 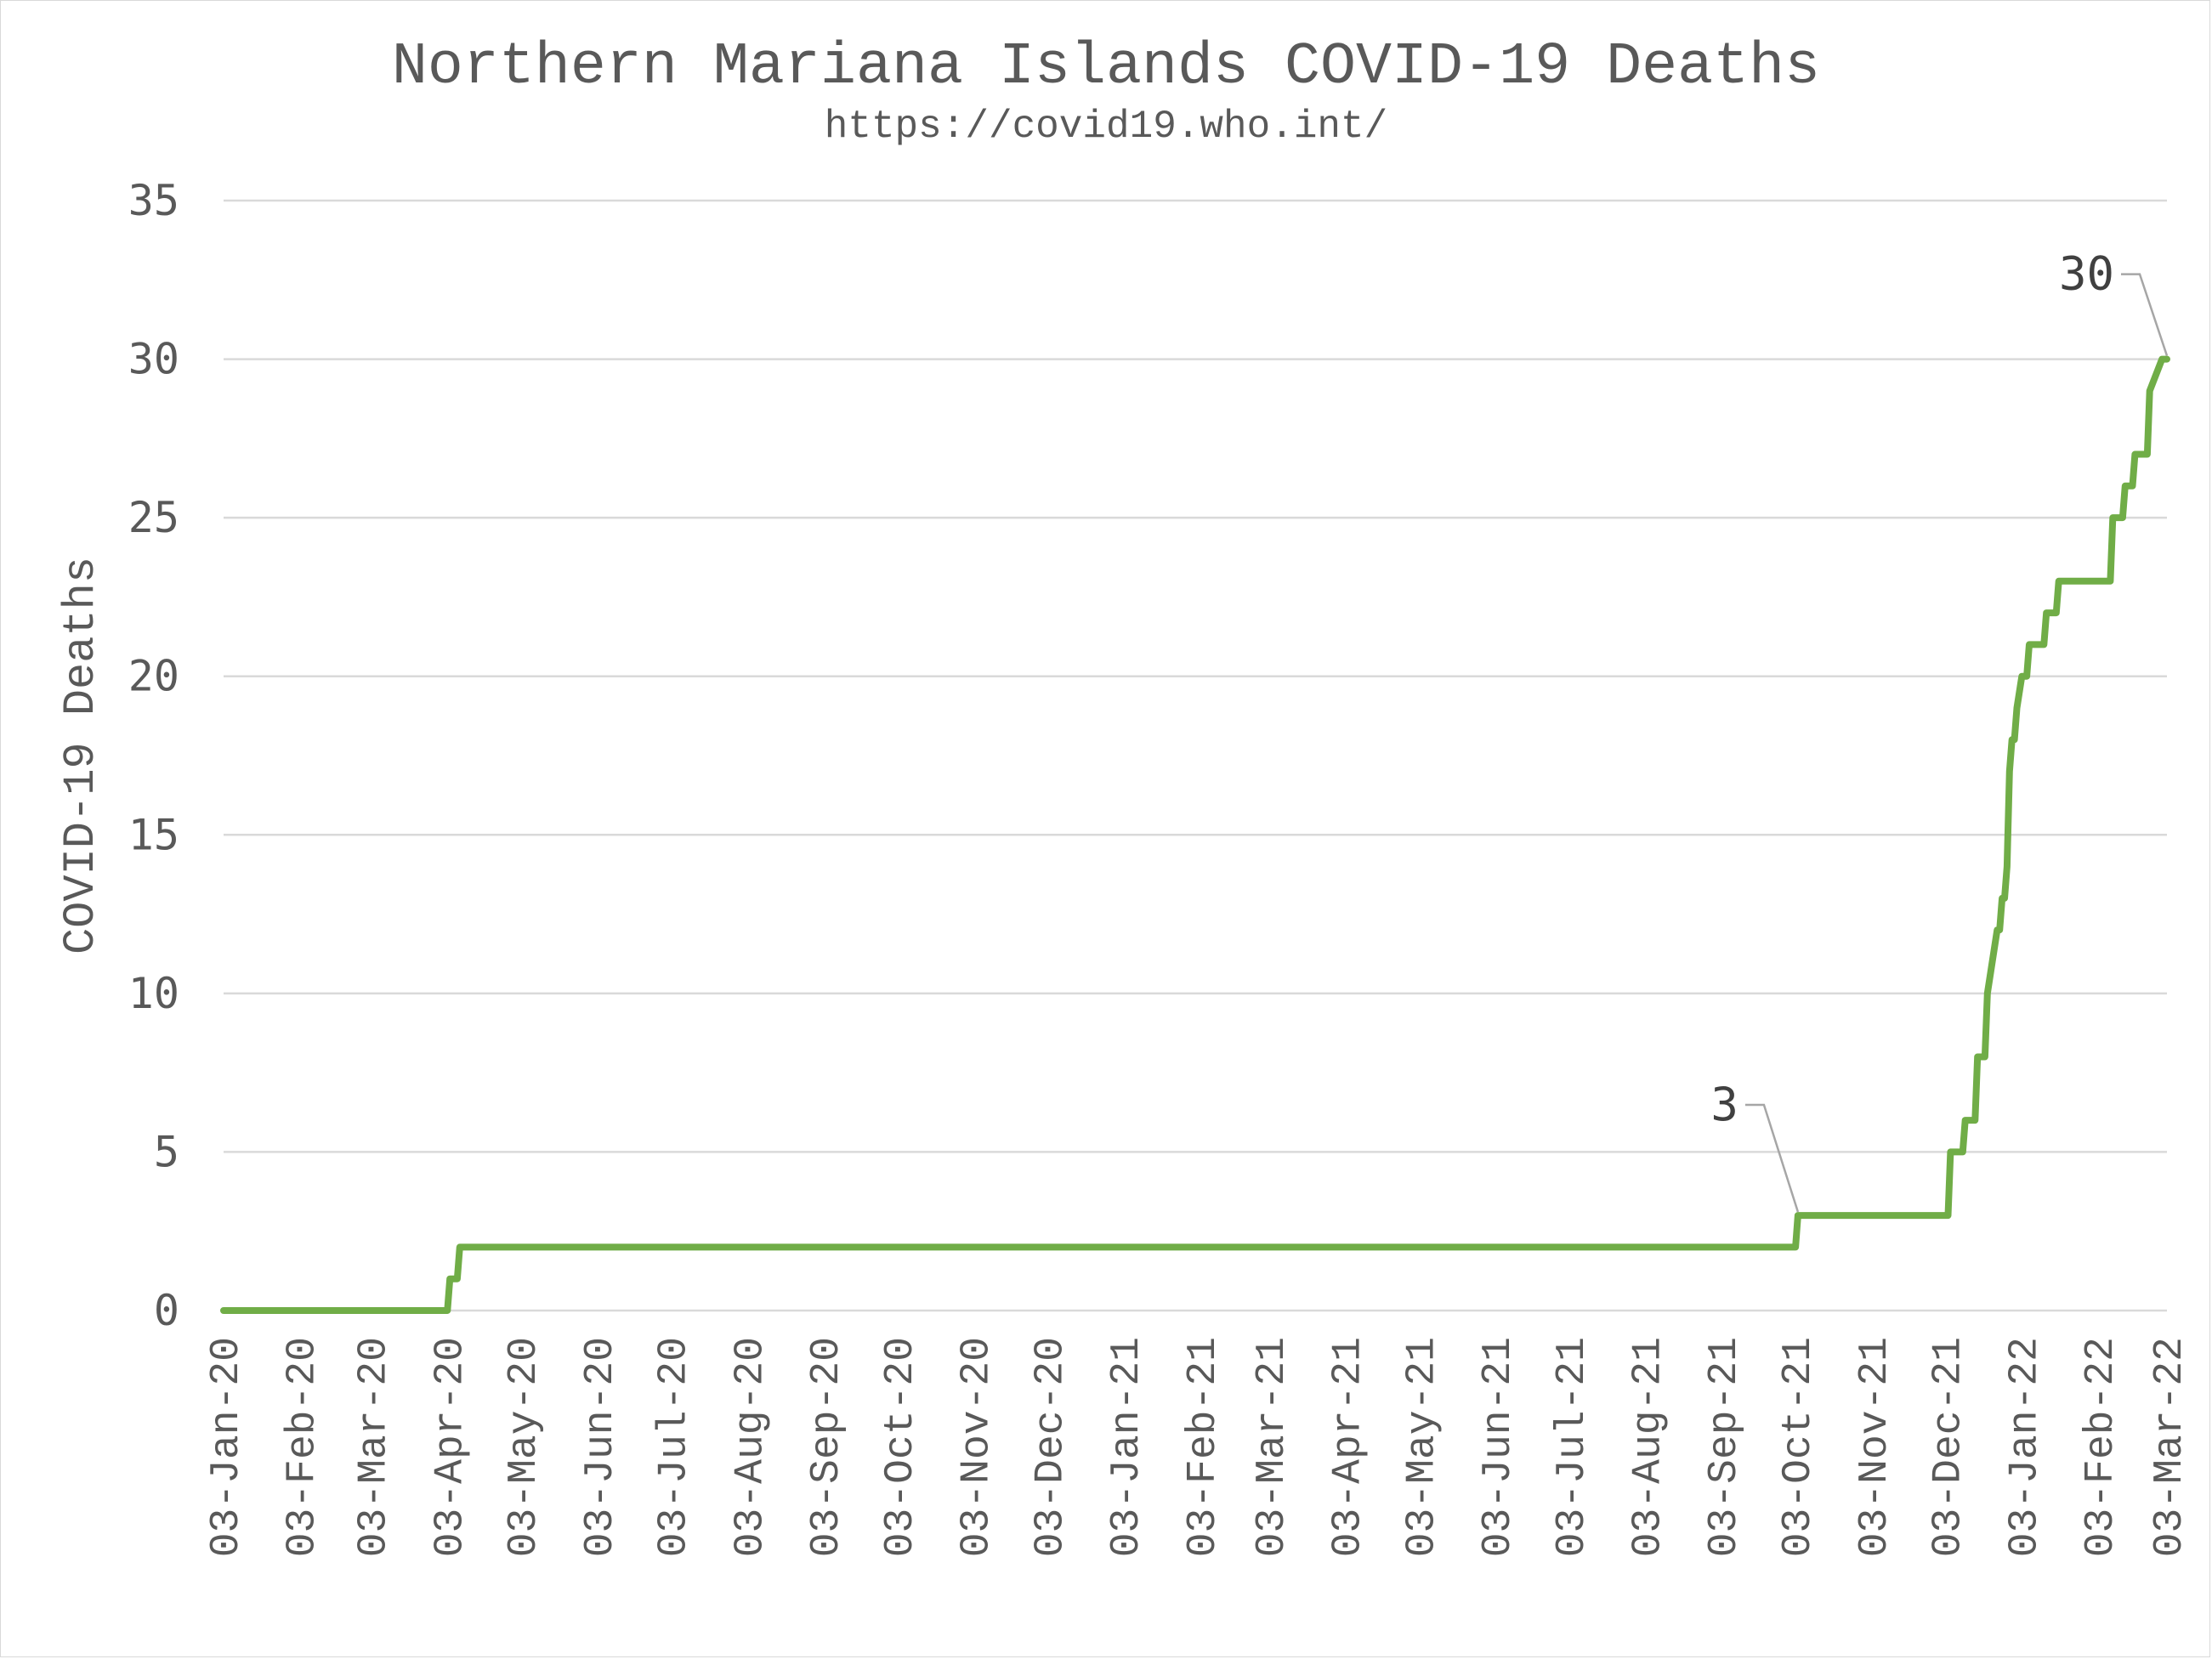 What do you see at coordinates (2101, 1447) in the screenshot?
I see `x-tick-label: 03-Feb-22` at bounding box center [2101, 1447].